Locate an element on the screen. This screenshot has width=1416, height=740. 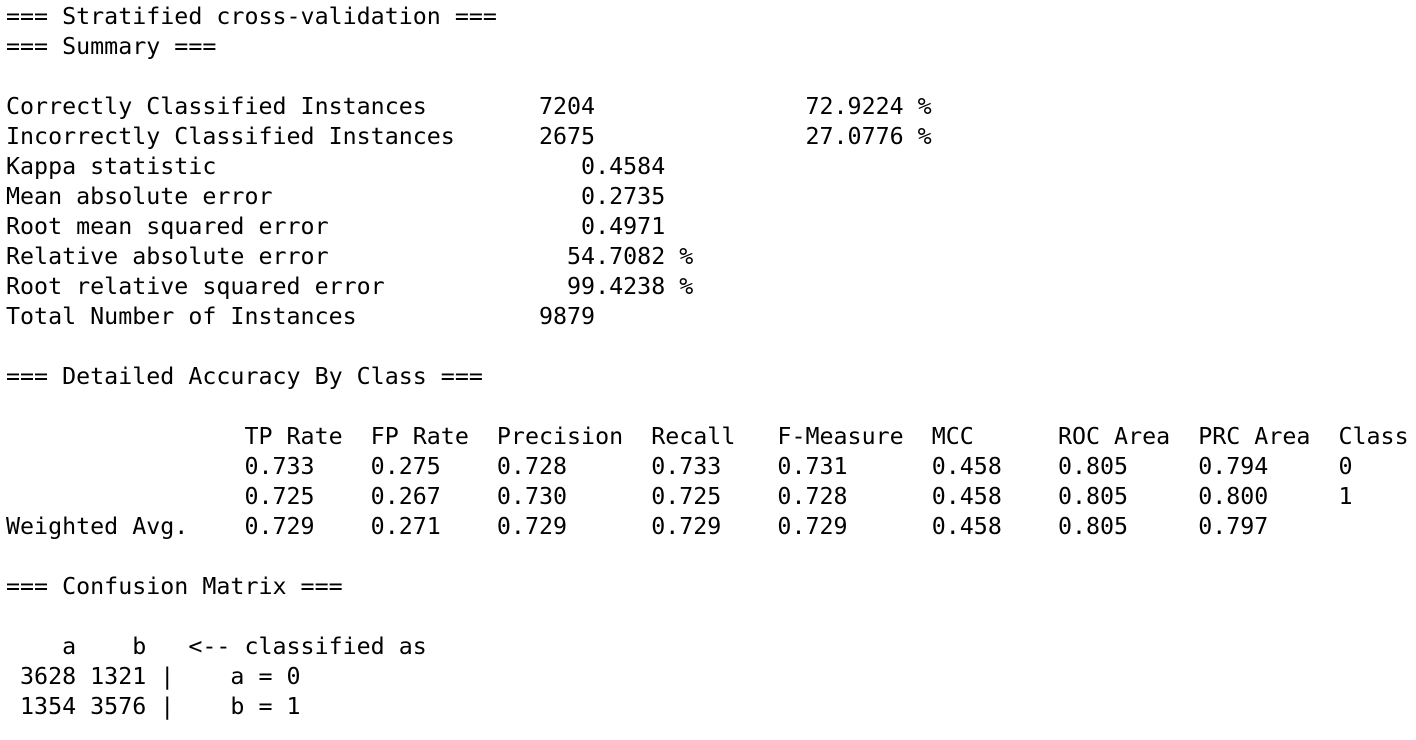
kappa-statistic-row: Kappa statistic 0.4584 is located at coordinates (336, 166).